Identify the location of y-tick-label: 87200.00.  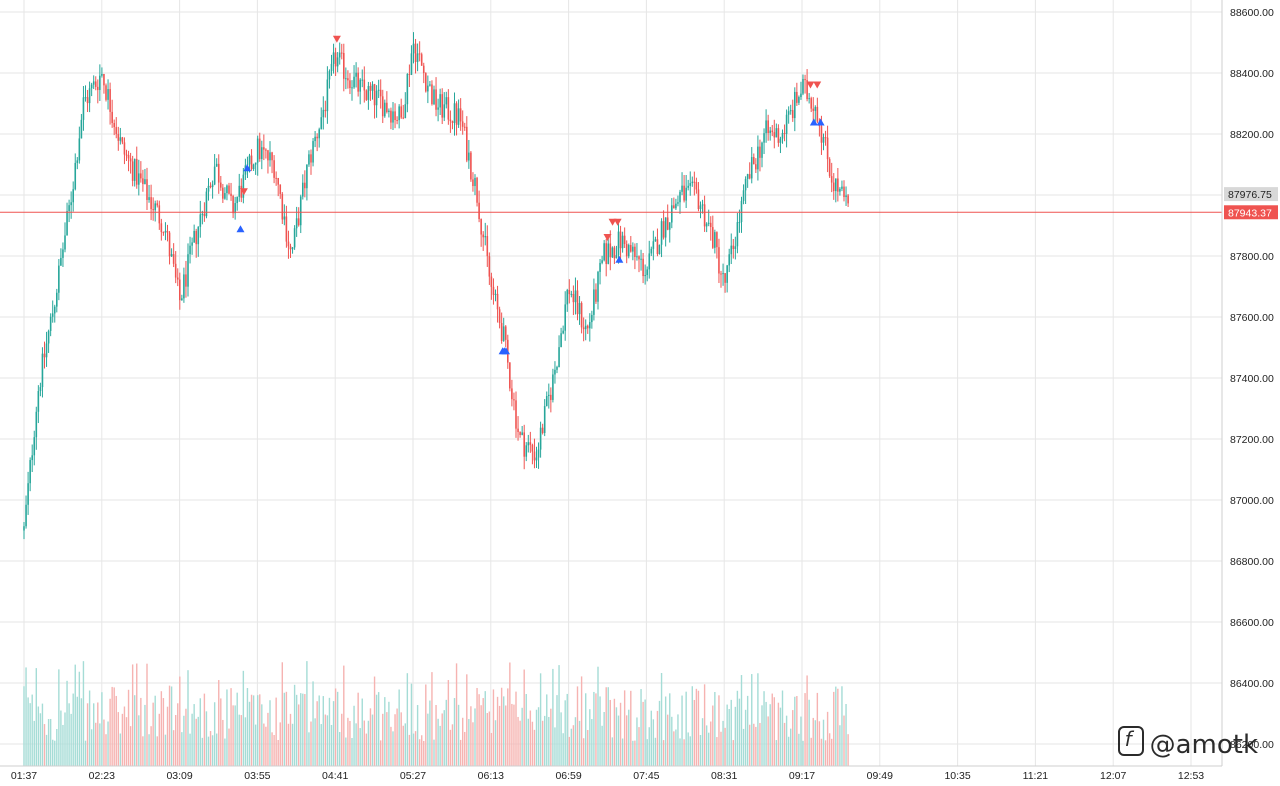
(1252, 440).